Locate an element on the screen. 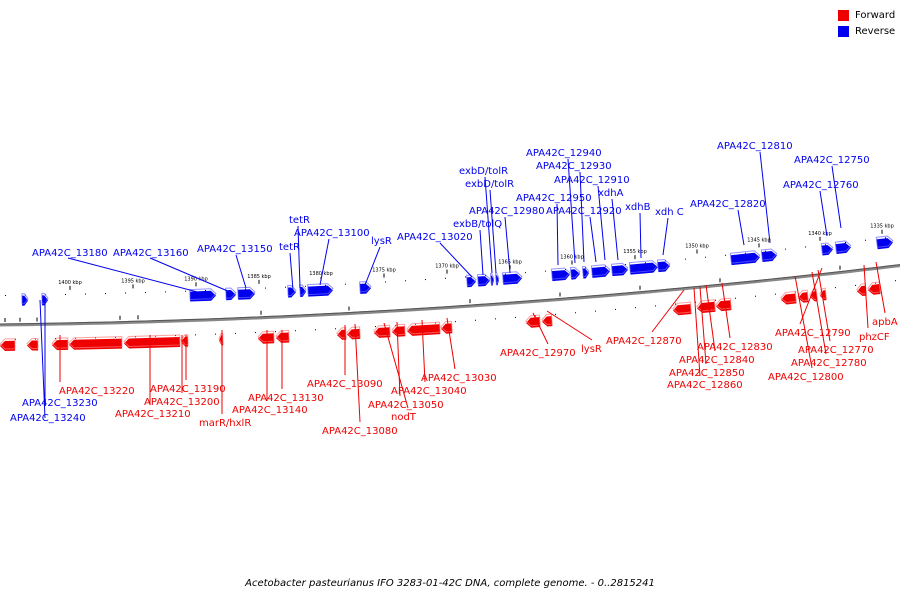 The image size is (900, 600). gene-label: APA42C_12950 is located at coordinates (554, 198).